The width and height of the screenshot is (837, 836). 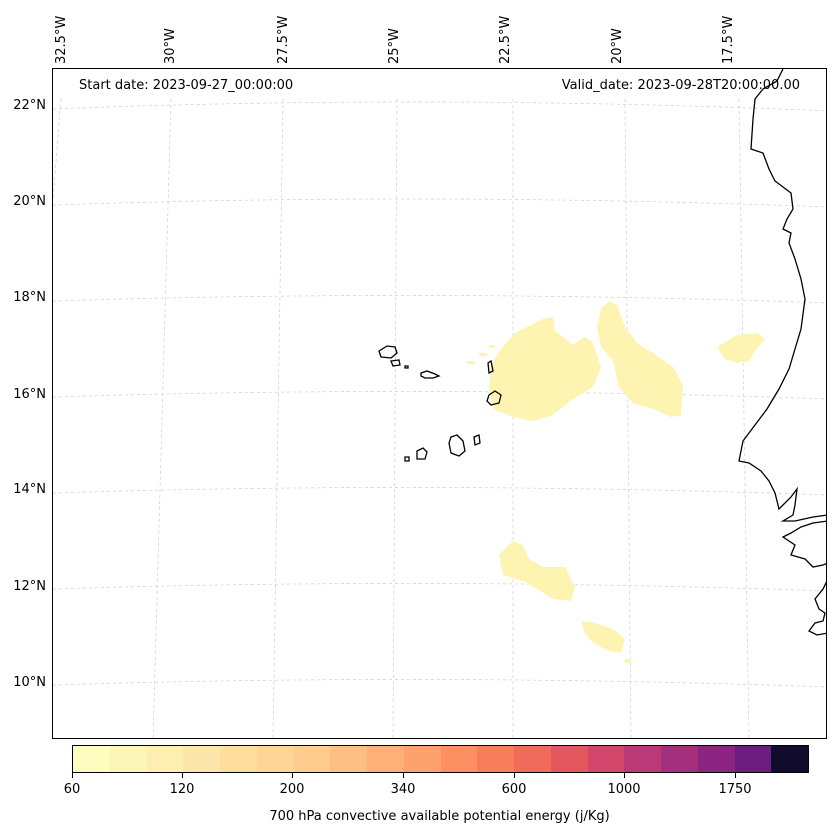 I want to click on lat-label-18n: 18°N, so click(x=29, y=297).